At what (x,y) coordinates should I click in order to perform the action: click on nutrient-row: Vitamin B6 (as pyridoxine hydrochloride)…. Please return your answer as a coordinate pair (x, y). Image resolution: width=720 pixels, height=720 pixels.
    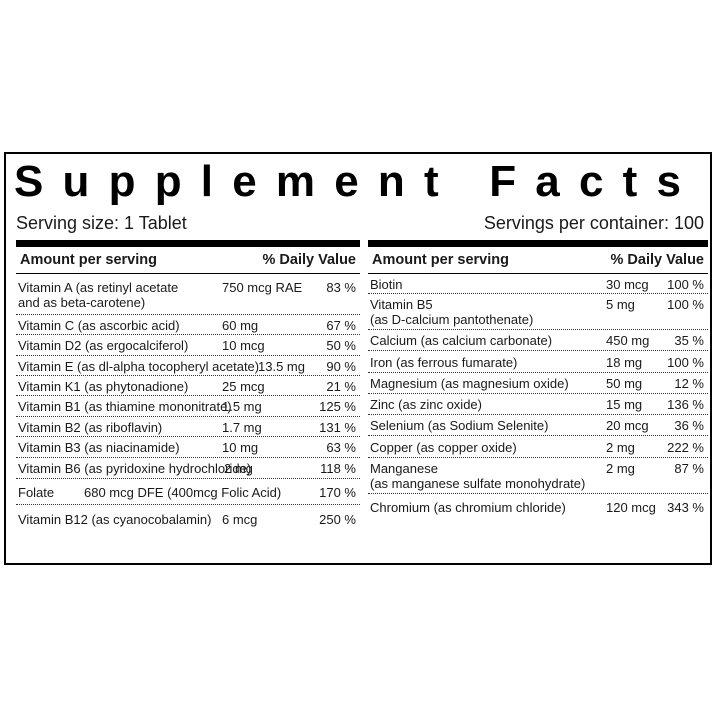
    Looking at the image, I should click on (188, 468).